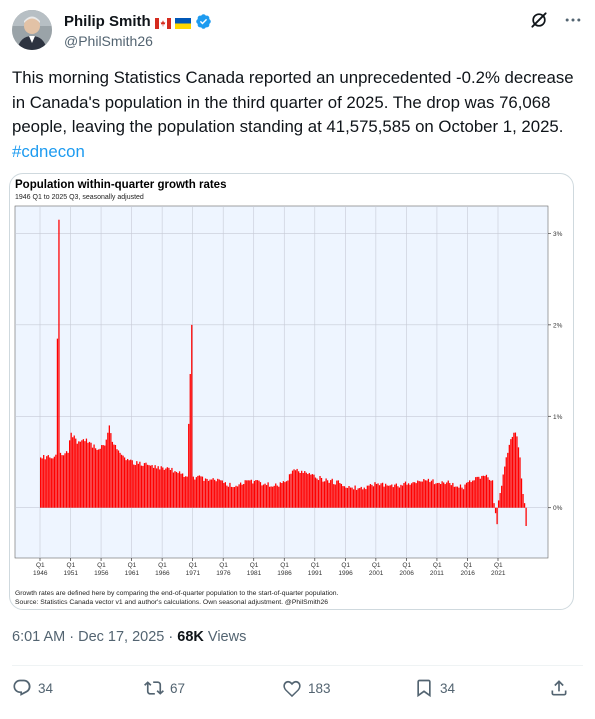 This screenshot has width=595, height=719. Describe the element at coordinates (306, 688) in the screenshot. I see `like-button: 183` at that location.